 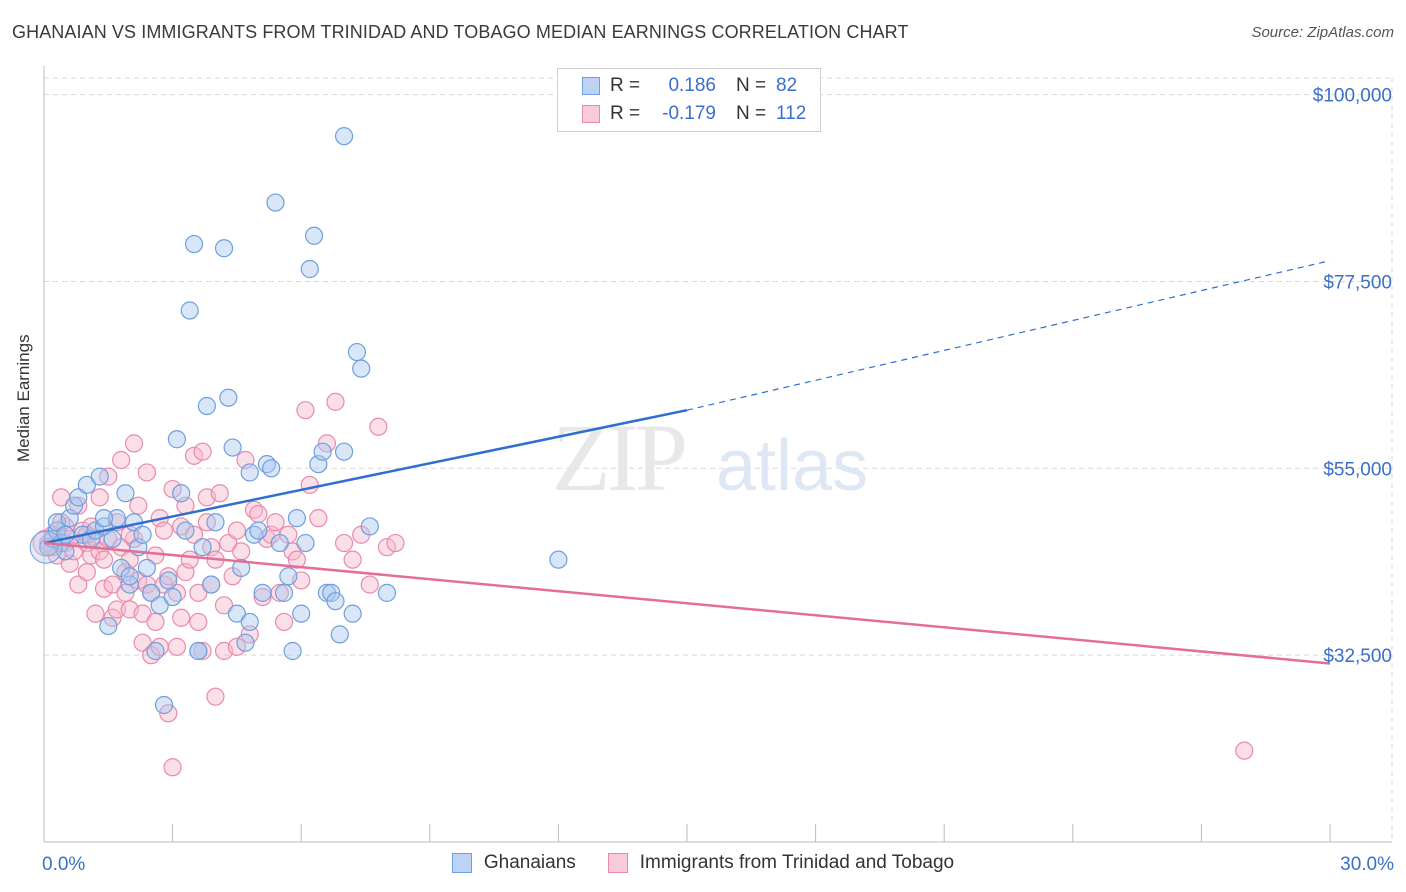 What do you see at coordinates (461, 863) in the screenshot?
I see `legend-swatch-blue` at bounding box center [461, 863].